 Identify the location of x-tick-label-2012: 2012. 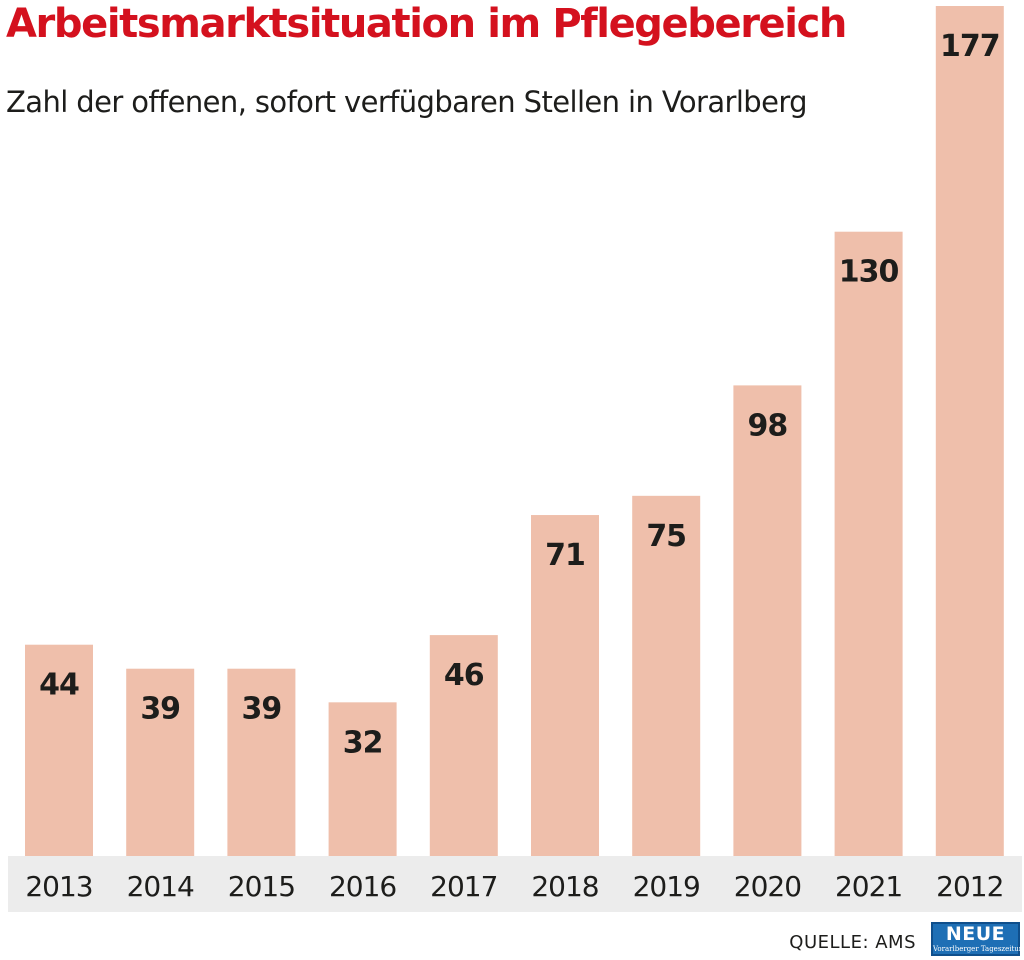
(969, 886).